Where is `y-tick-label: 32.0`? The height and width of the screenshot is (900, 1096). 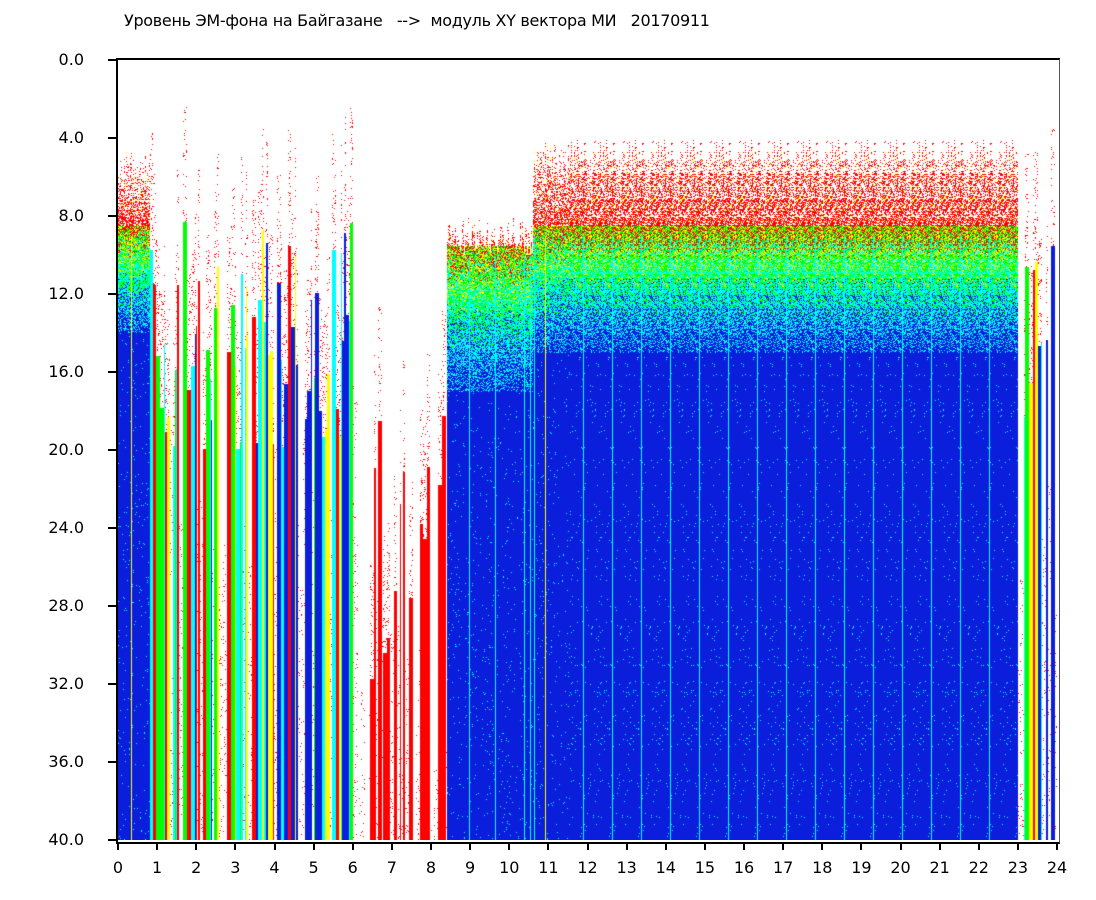
y-tick-label: 32.0 is located at coordinates (66, 683).